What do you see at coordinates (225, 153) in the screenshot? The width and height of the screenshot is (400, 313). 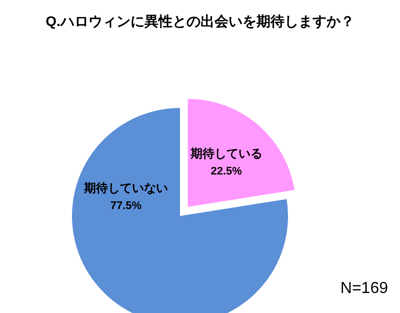 I see `slice-label: 期待している` at bounding box center [225, 153].